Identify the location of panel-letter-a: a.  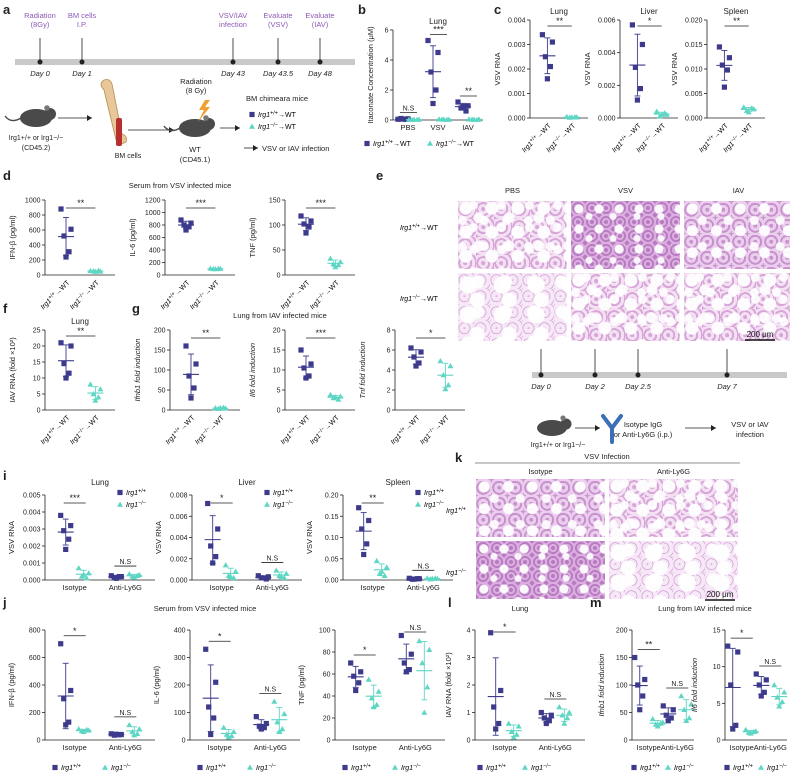
(7, 9).